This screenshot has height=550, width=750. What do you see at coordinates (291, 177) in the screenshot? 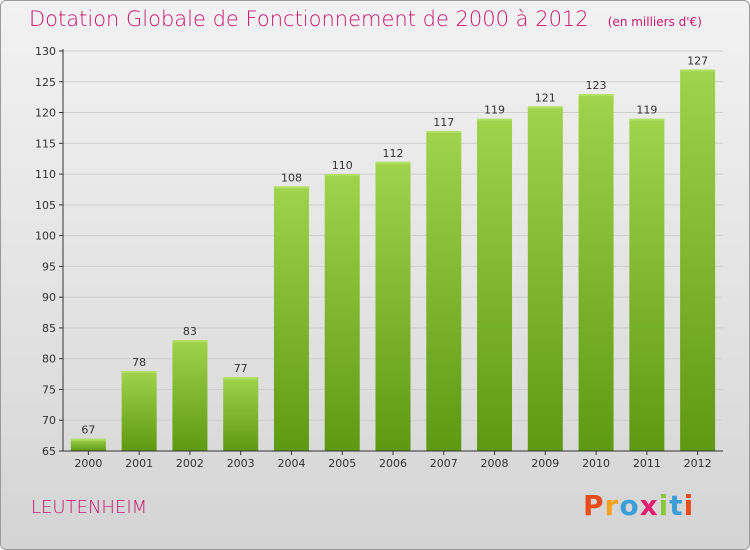
I see `data-label: 108` at bounding box center [291, 177].